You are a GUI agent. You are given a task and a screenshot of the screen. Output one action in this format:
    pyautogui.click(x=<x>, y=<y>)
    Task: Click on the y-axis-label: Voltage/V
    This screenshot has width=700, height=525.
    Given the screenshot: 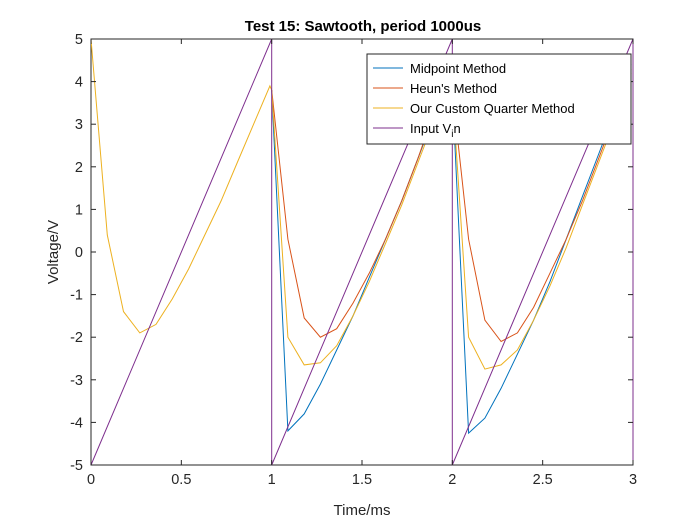 What is the action you would take?
    pyautogui.click(x=53, y=252)
    